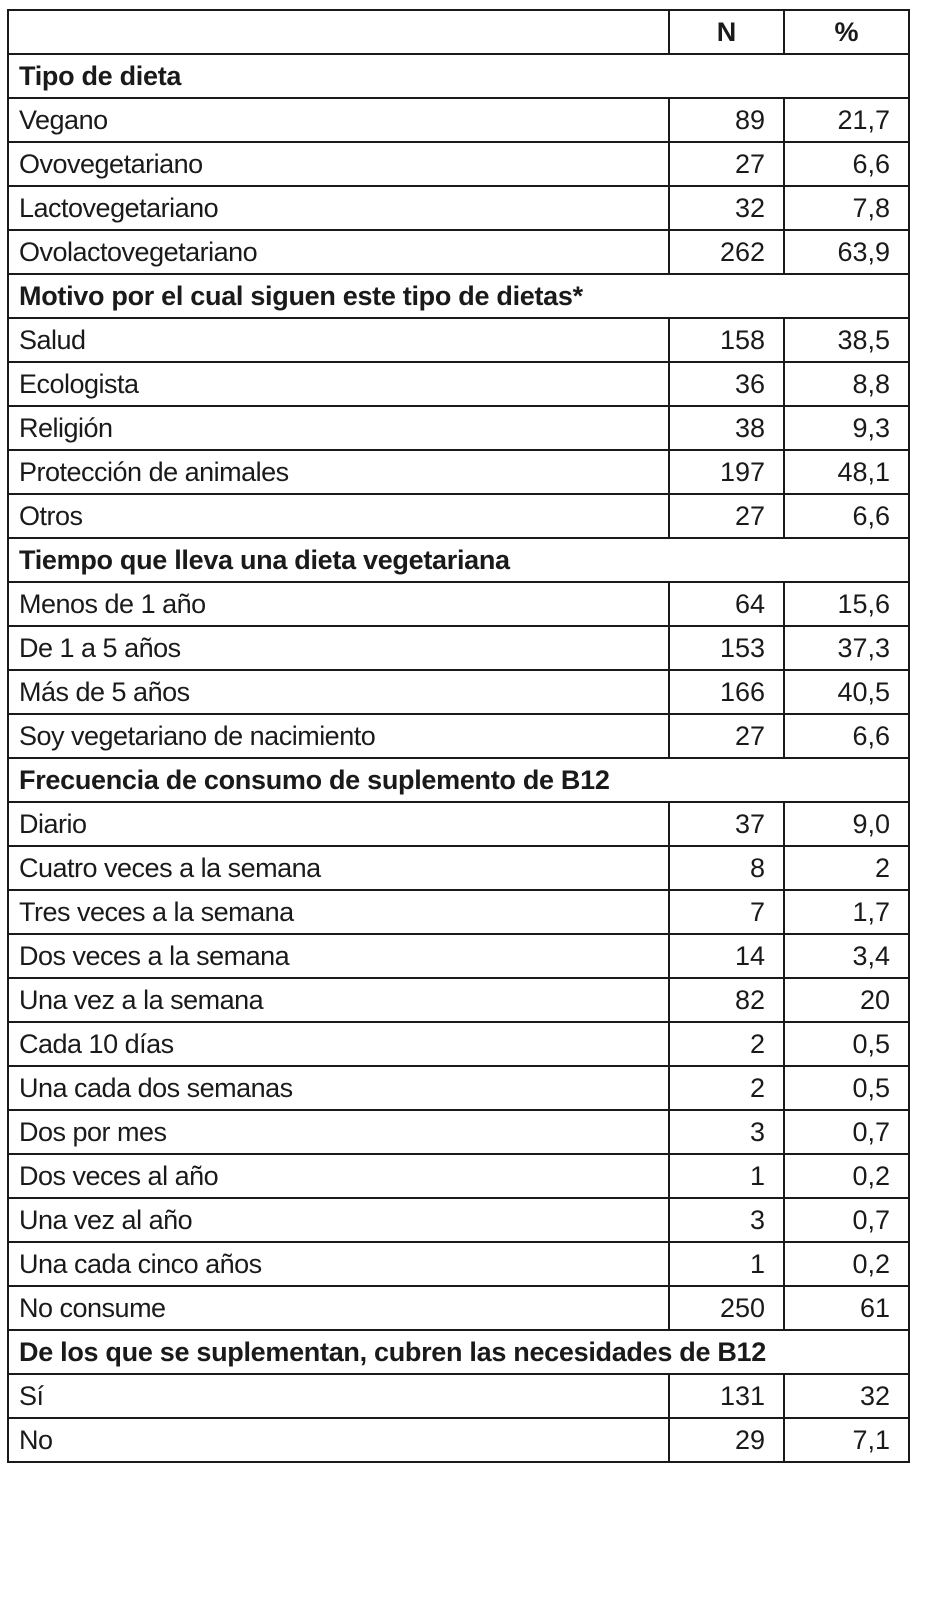  I want to click on table-row: Dos veces al año 1 0,2, so click(458, 1176).